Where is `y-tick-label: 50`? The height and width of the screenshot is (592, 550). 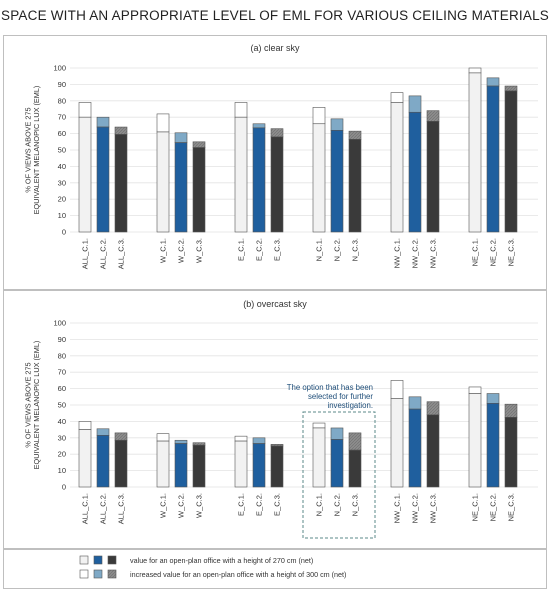 y-tick-label: 50 is located at coordinates (62, 405).